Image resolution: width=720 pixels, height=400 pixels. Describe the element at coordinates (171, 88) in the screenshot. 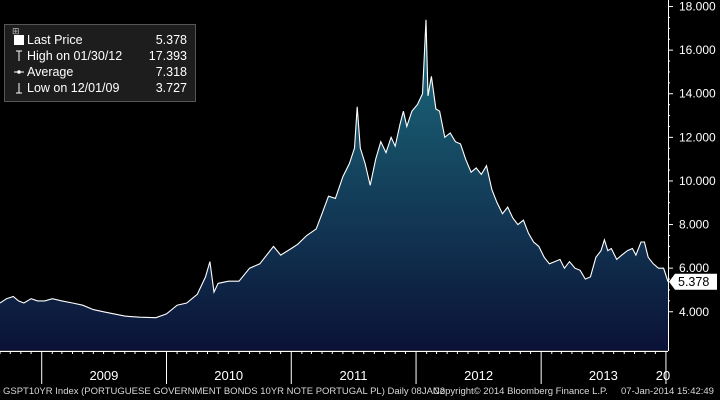

I see `legend-value: 3.727` at that location.